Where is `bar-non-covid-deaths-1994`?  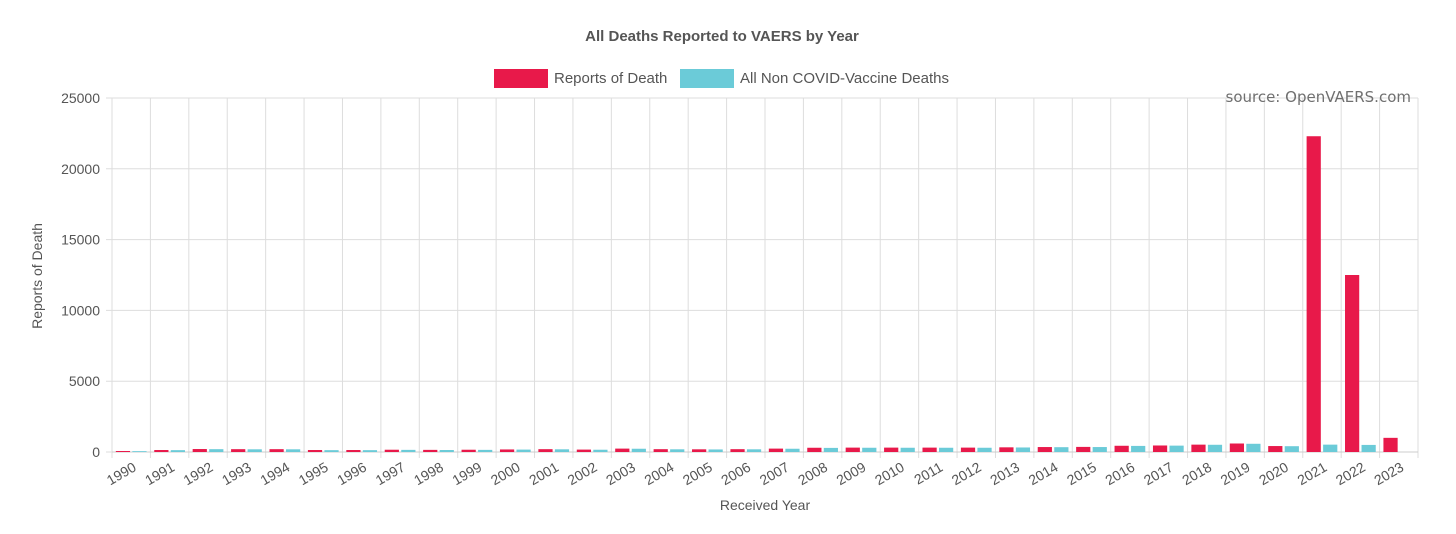 bar-non-covid-deaths-1994 is located at coordinates (293, 450).